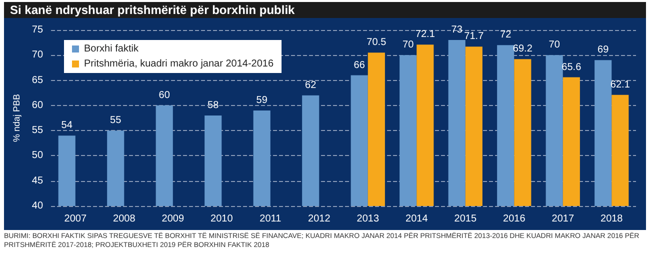 This screenshot has height=260, width=650. Describe the element at coordinates (116, 120) in the screenshot. I see `data-label: 55` at that location.